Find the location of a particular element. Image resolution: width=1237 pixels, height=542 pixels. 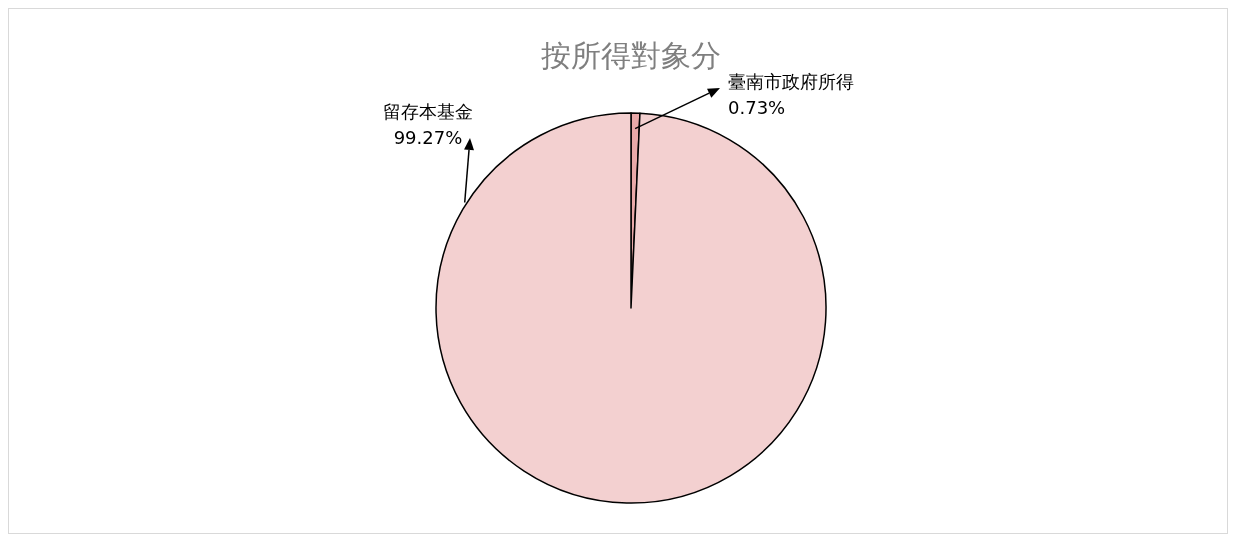

data-label: 99.27% is located at coordinates (428, 137).